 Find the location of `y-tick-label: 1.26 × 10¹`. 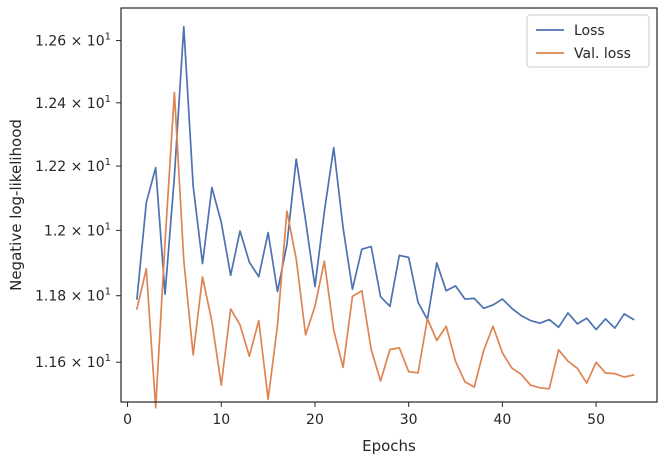

y-tick-label: 1.26 × 10¹ is located at coordinates (73, 41).